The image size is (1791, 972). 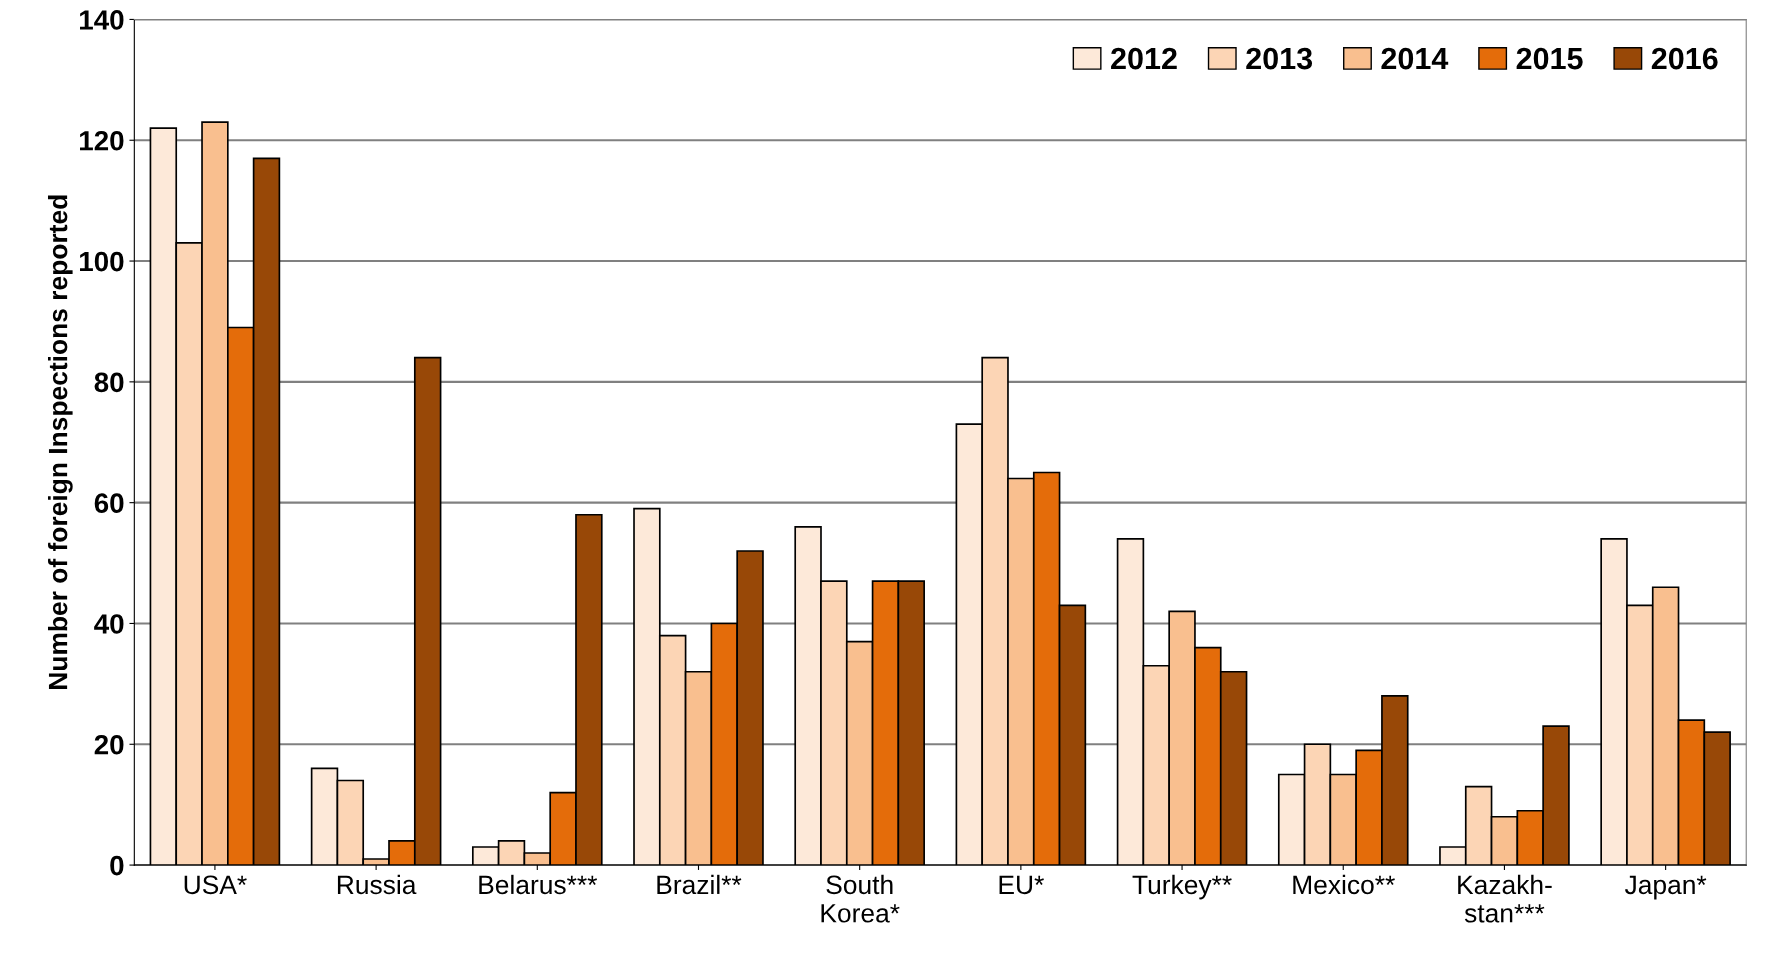 What do you see at coordinates (1415, 58) in the screenshot?
I see `legend-label: 2014` at bounding box center [1415, 58].